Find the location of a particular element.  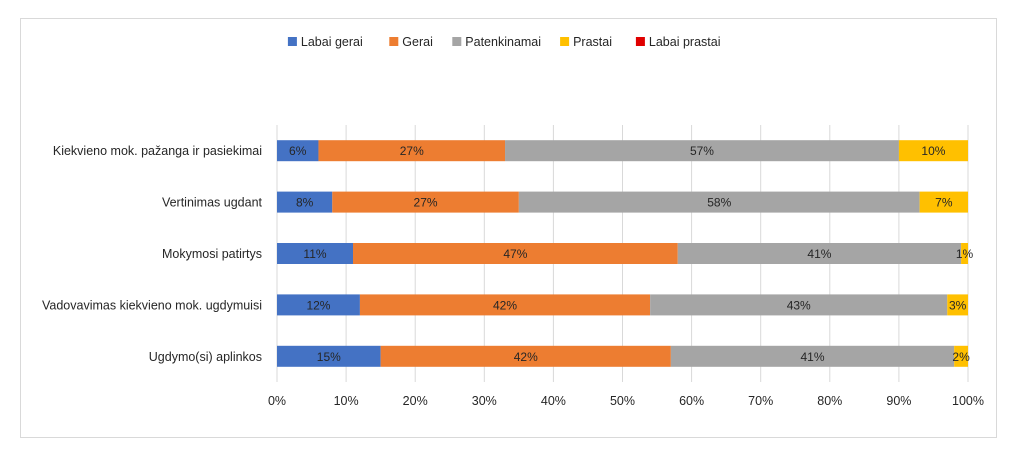

data-label: 1% is located at coordinates (965, 254).